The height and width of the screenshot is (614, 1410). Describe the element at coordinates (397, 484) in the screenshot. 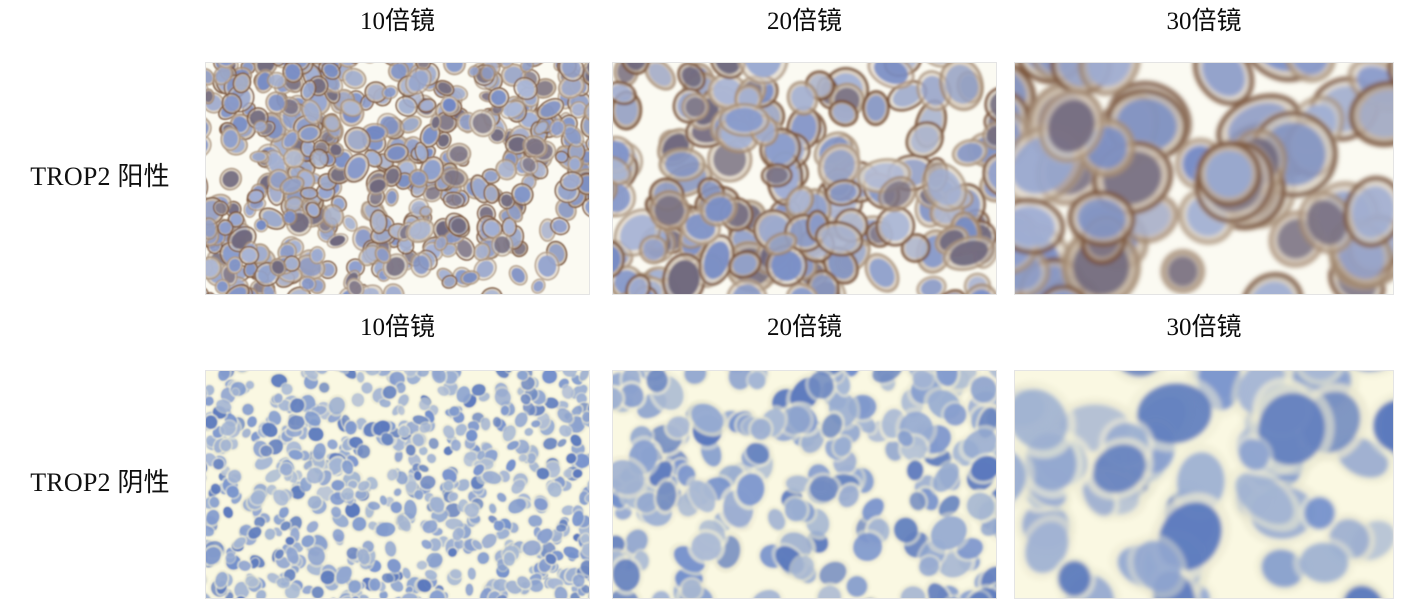

I see `micrograph-negative-10x` at that location.